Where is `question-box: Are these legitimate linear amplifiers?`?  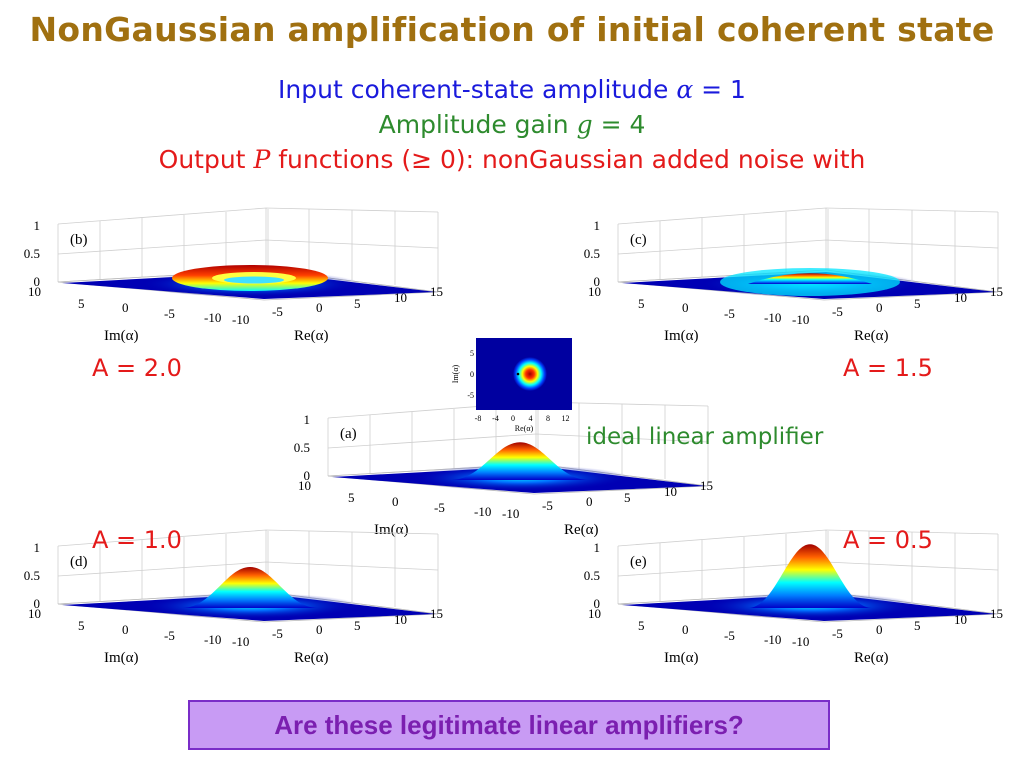 question-box: Are these legitimate linear amplifiers? is located at coordinates (509, 725).